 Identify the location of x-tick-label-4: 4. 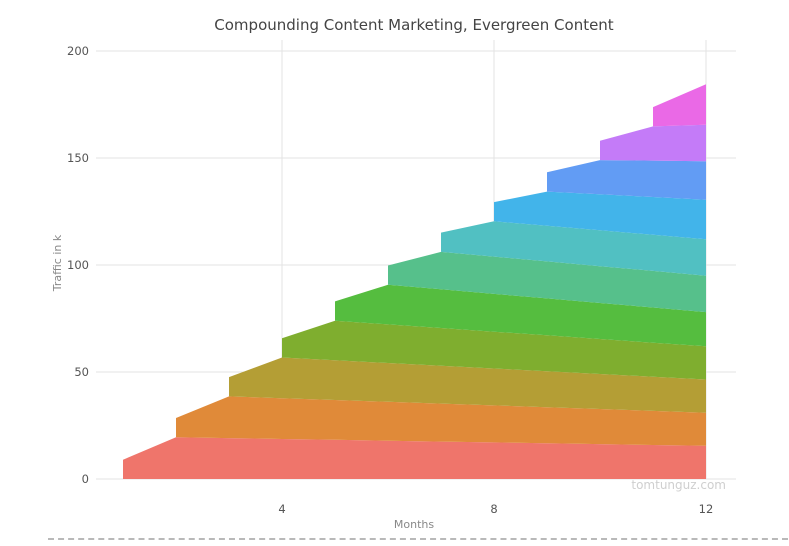
(281, 509).